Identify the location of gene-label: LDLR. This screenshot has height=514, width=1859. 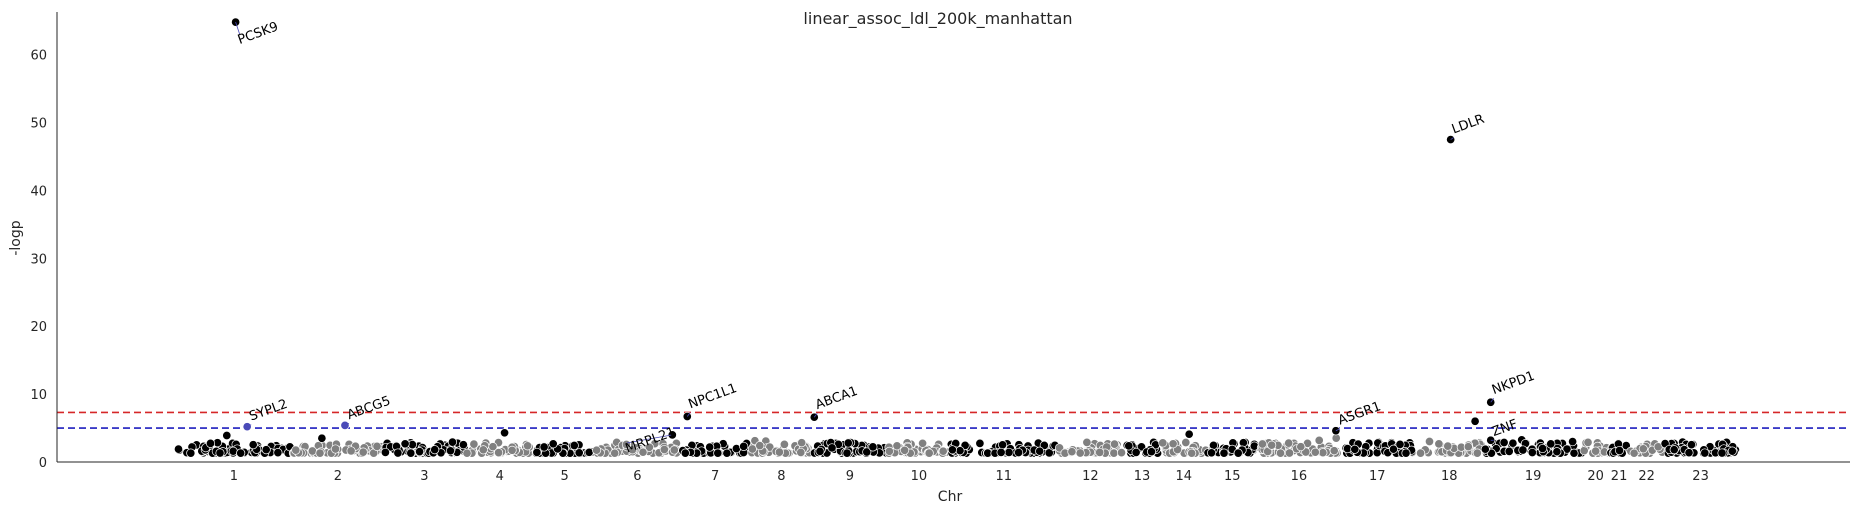
(1468, 125).